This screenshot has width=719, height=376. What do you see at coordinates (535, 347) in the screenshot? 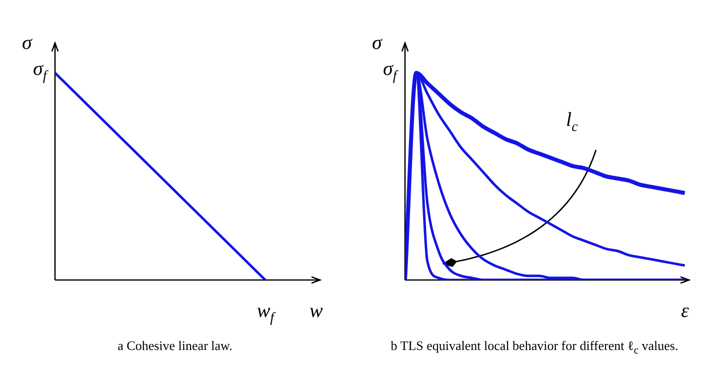
I see `text: b TLS equivalent local behavior for different ℓ$_{c}$ values.` at bounding box center [535, 347].